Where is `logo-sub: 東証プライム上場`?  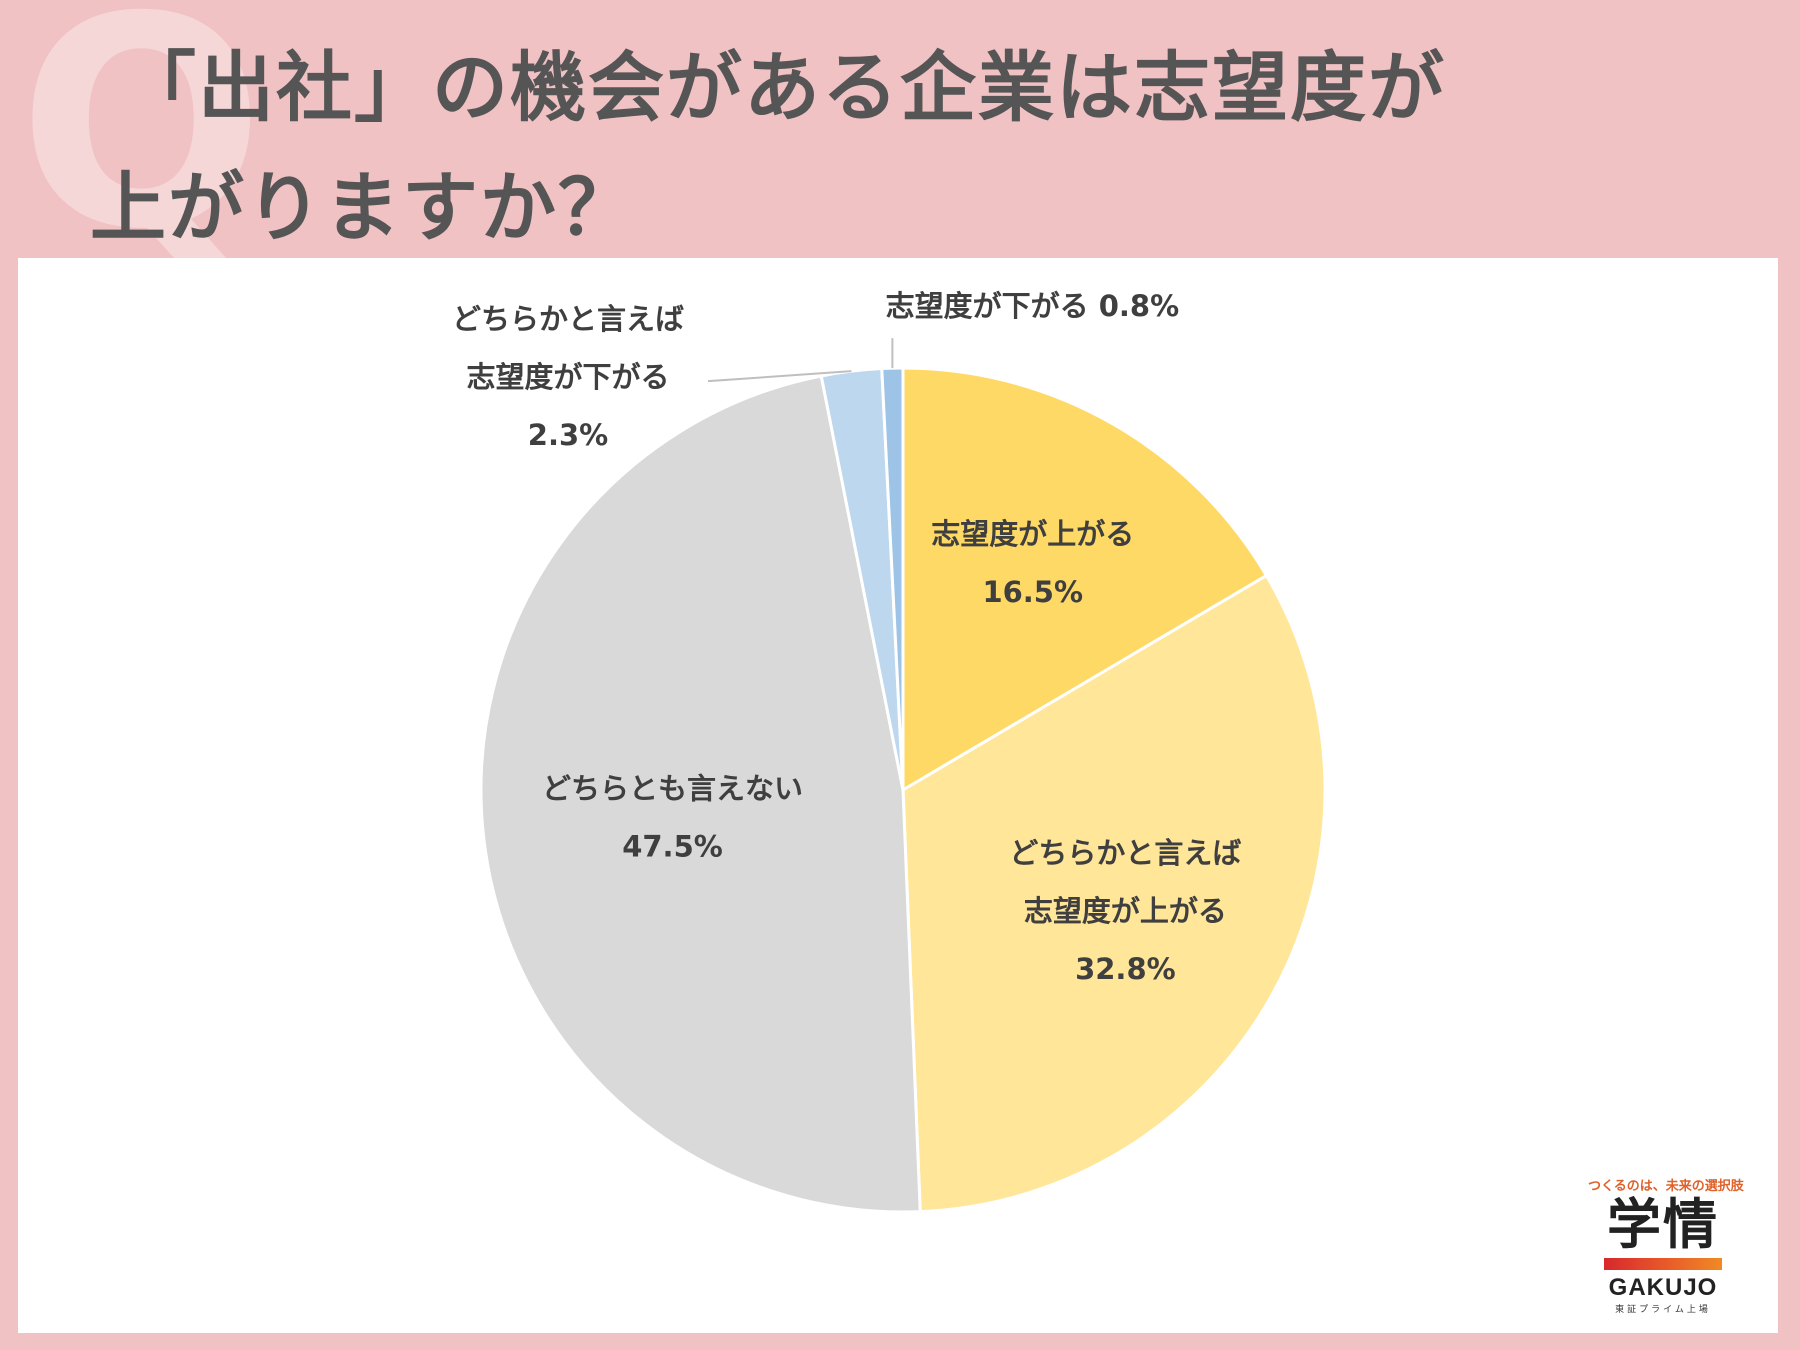
logo-sub: 東証プライム上場 is located at coordinates (1663, 1310).